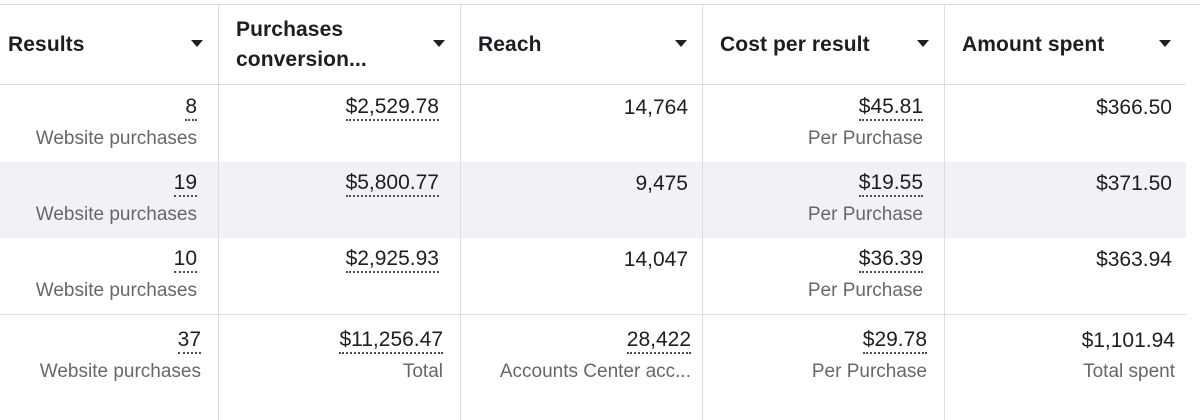 This screenshot has height=420, width=1200. Describe the element at coordinates (1134, 259) in the screenshot. I see `amount-value: $363.94` at that location.